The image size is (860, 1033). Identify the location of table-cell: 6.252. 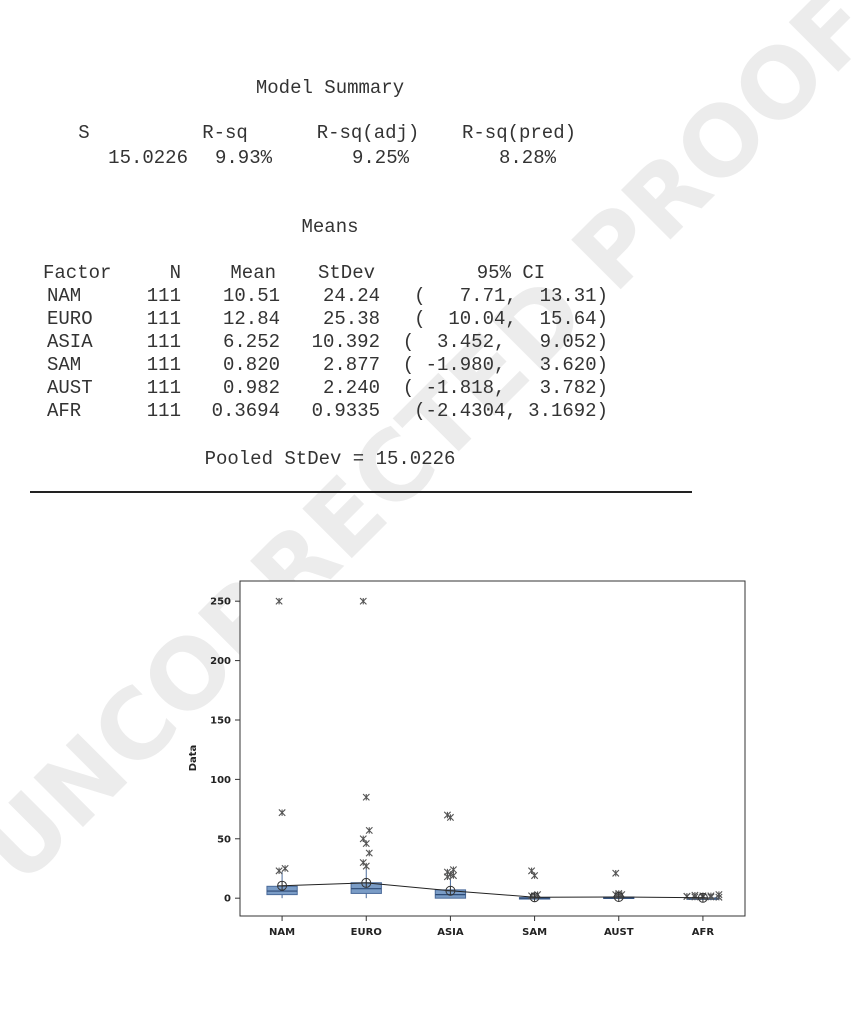
(251, 342).